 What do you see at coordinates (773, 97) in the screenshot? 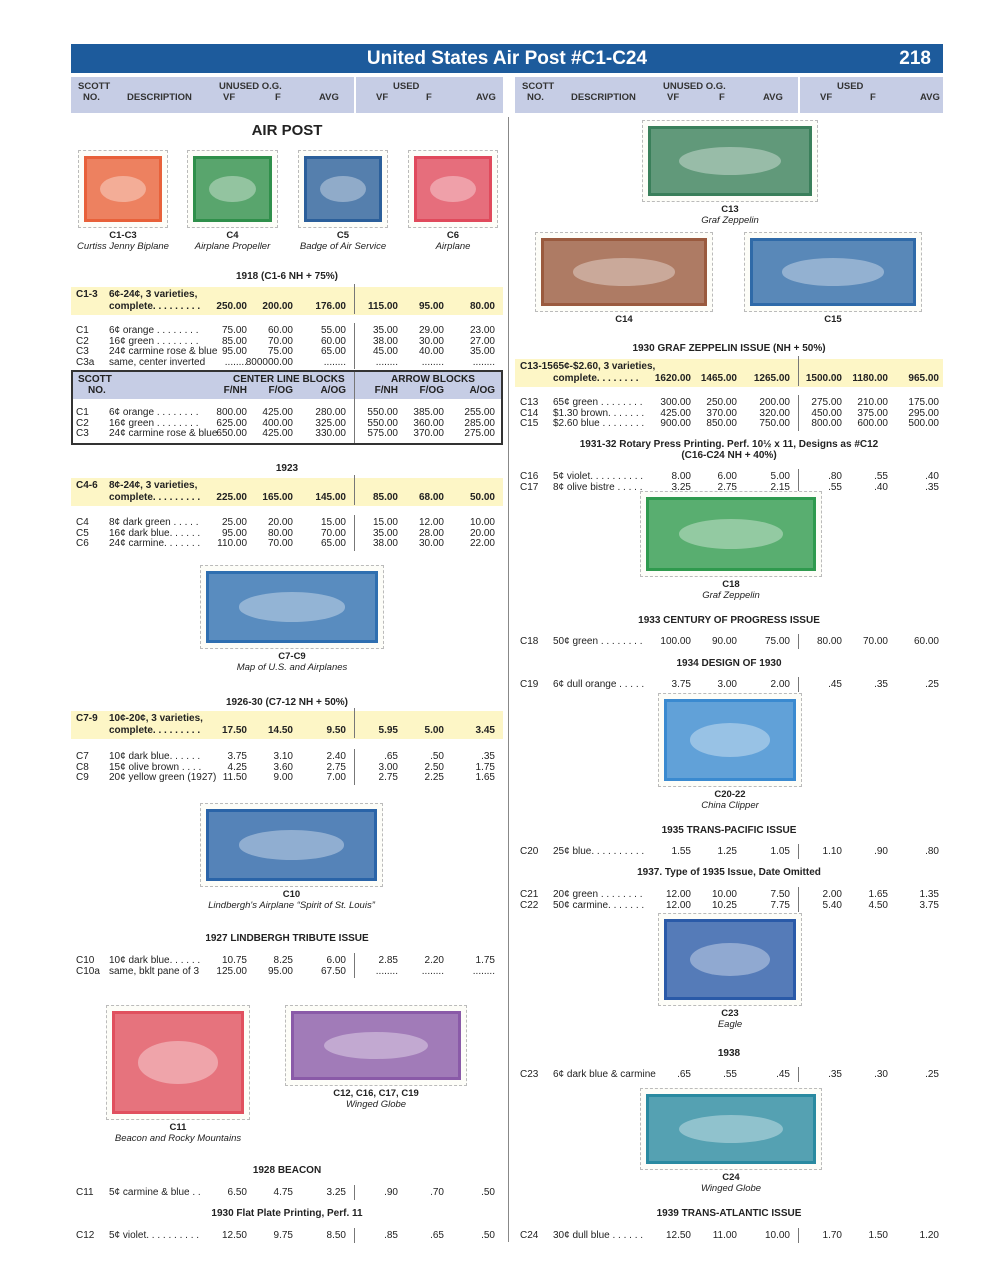
I see `col-header-avg: AVG` at bounding box center [773, 97].